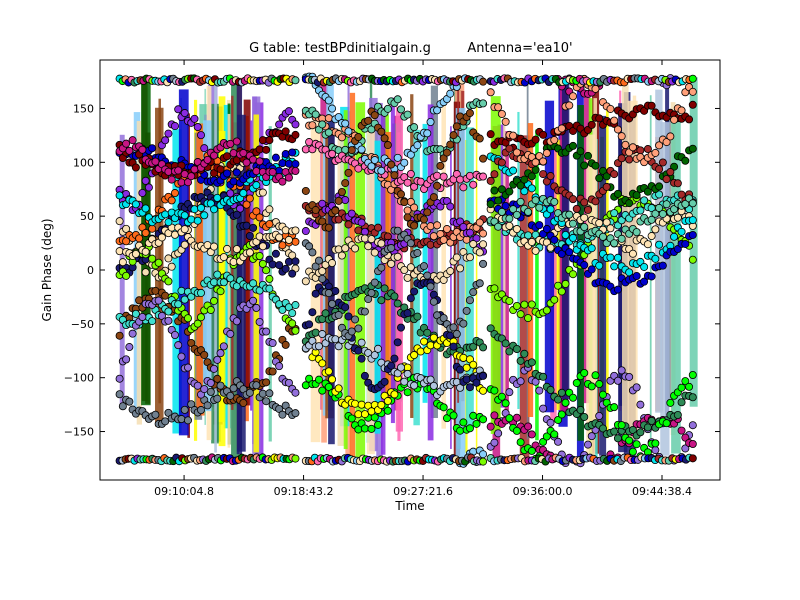 This screenshot has width=800, height=600. I want to click on chart-antenna-label: Antenna='ea10', so click(519, 48).